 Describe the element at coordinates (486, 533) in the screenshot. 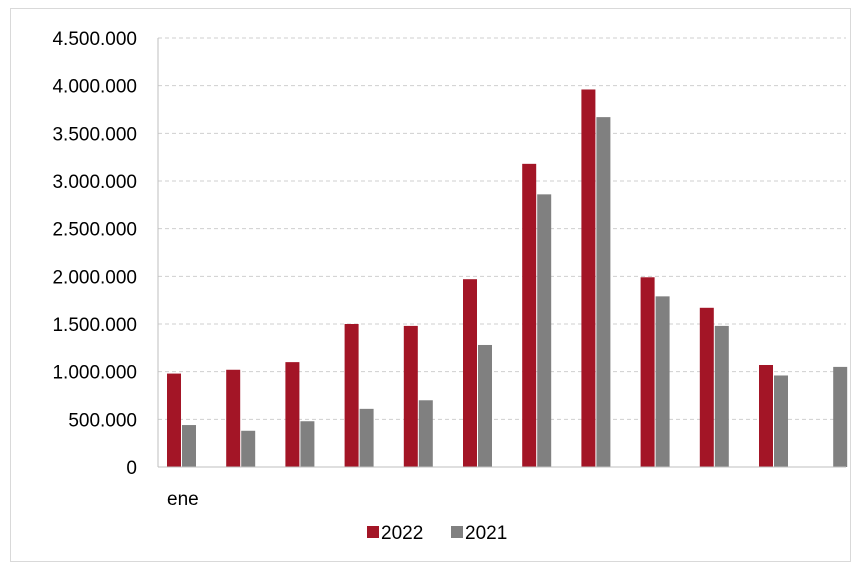

I see `legend-label-2021: 2021` at that location.